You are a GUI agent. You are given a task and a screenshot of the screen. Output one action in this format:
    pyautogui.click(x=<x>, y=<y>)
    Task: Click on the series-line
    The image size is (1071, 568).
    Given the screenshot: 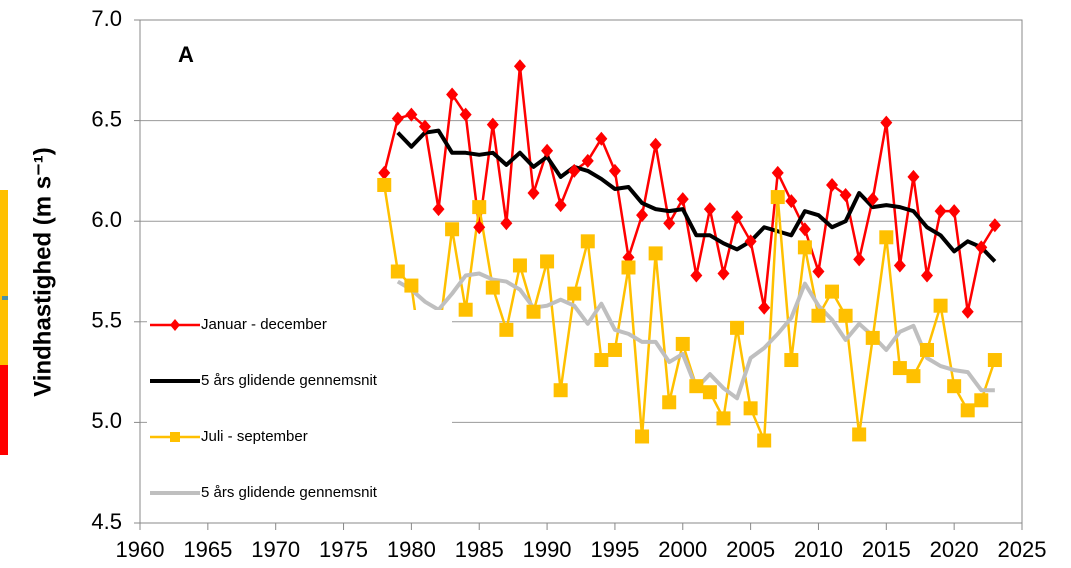 What is the action you would take?
    pyautogui.click(x=696, y=195)
    